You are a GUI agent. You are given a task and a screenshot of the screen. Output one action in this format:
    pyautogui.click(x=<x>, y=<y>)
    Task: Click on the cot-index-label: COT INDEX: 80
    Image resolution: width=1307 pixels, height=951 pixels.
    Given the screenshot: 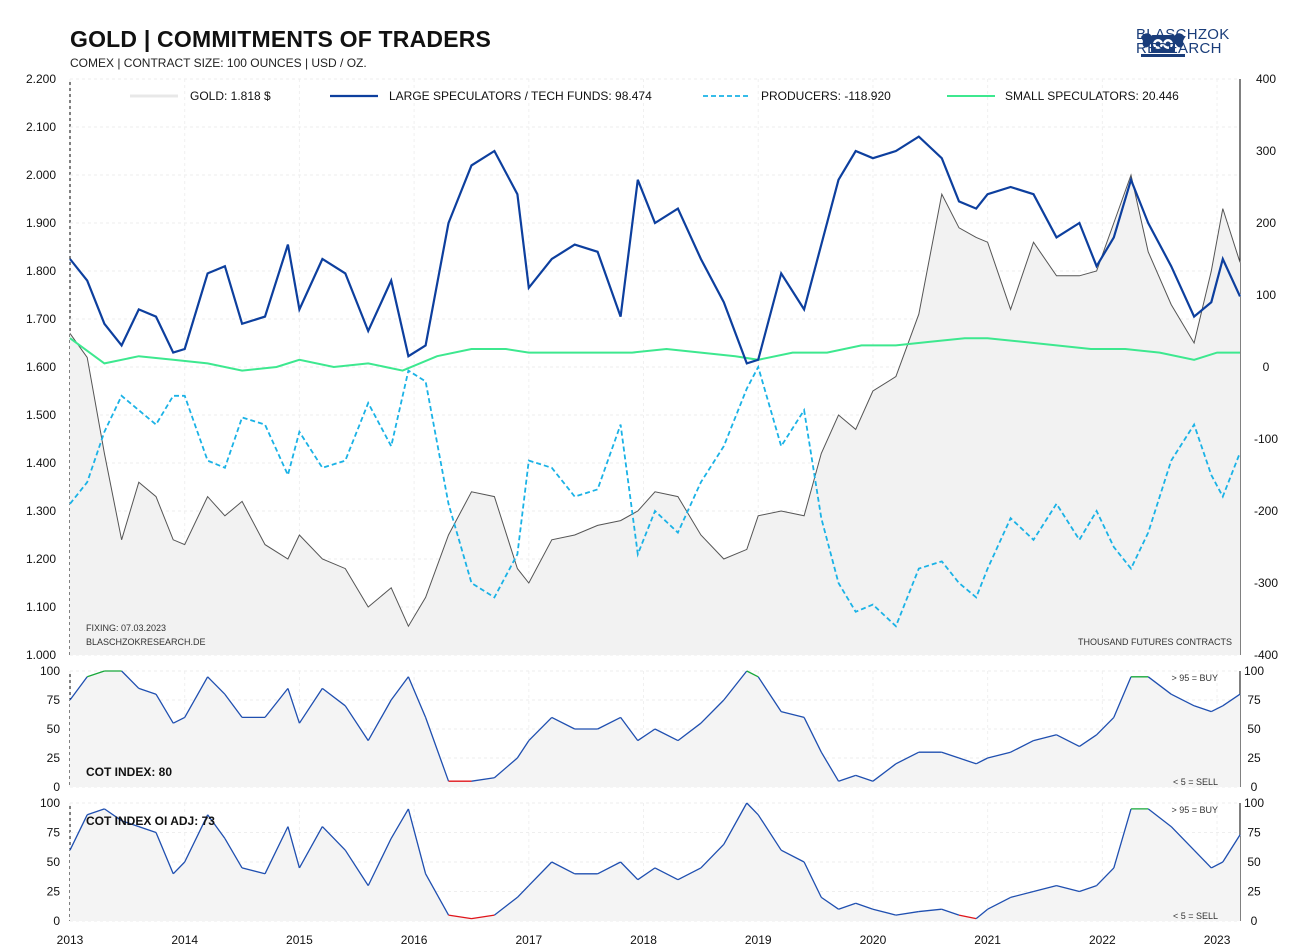 What is the action you would take?
    pyautogui.click(x=129, y=772)
    